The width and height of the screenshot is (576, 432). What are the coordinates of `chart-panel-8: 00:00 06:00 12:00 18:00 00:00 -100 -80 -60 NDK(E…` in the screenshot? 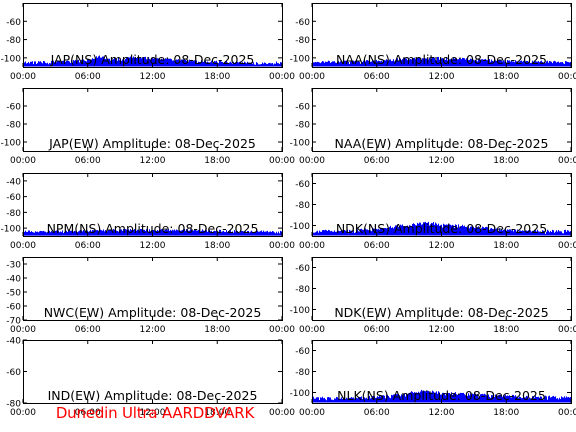 It's located at (433, 296).